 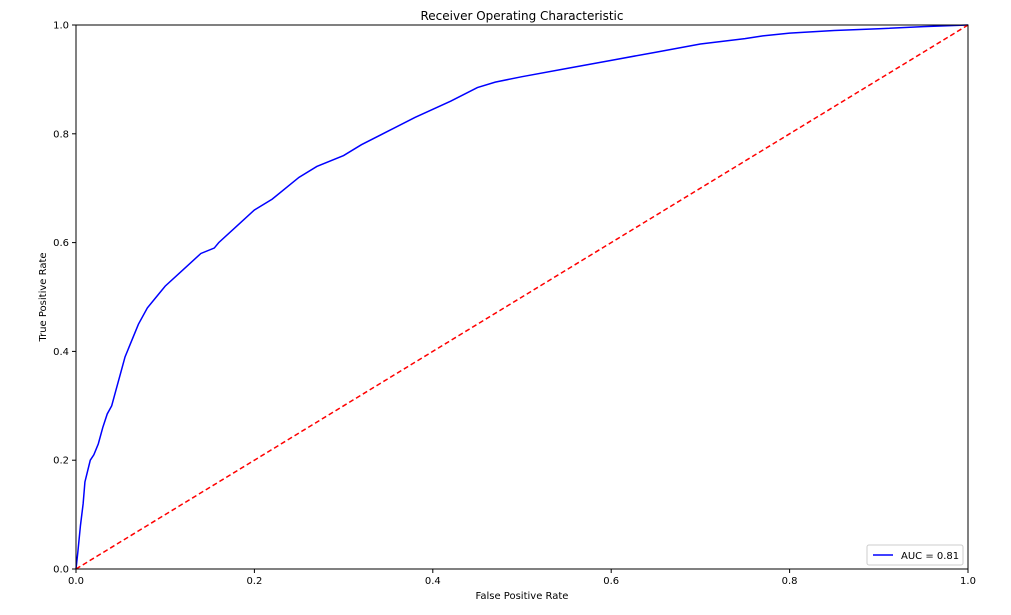 What do you see at coordinates (790, 581) in the screenshot?
I see `x-tick-label: 0.8` at bounding box center [790, 581].